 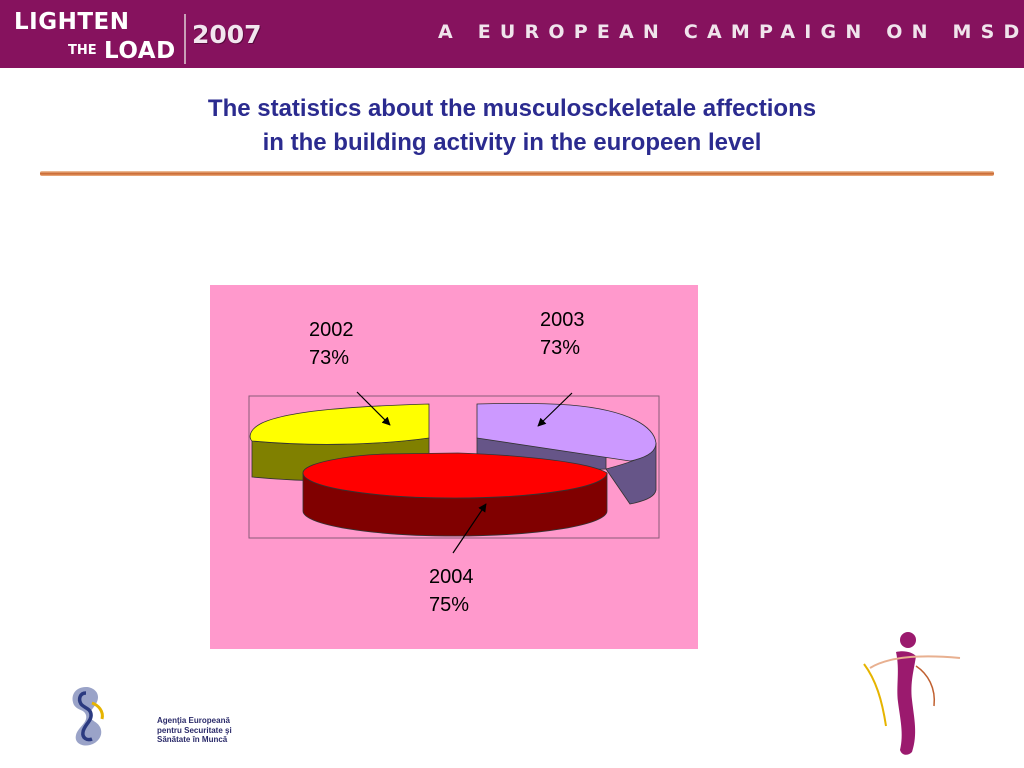 I want to click on agency-name-line-1: Agenţia Europeană, so click(x=193, y=720).